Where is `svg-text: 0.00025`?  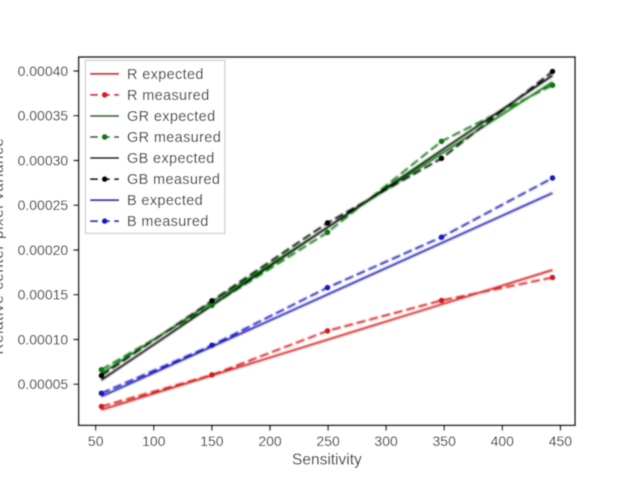
svg-text: 0.00025 is located at coordinates (43, 205).